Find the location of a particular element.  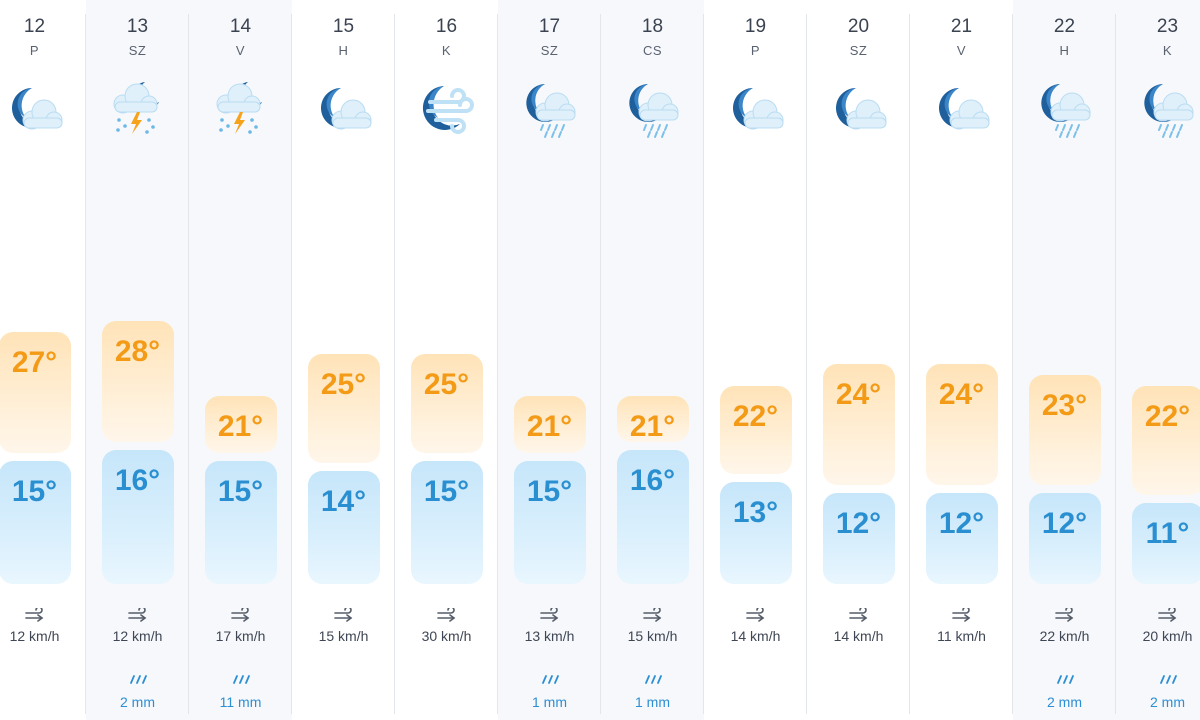

wind-speed: 14 km/h is located at coordinates (858, 636).